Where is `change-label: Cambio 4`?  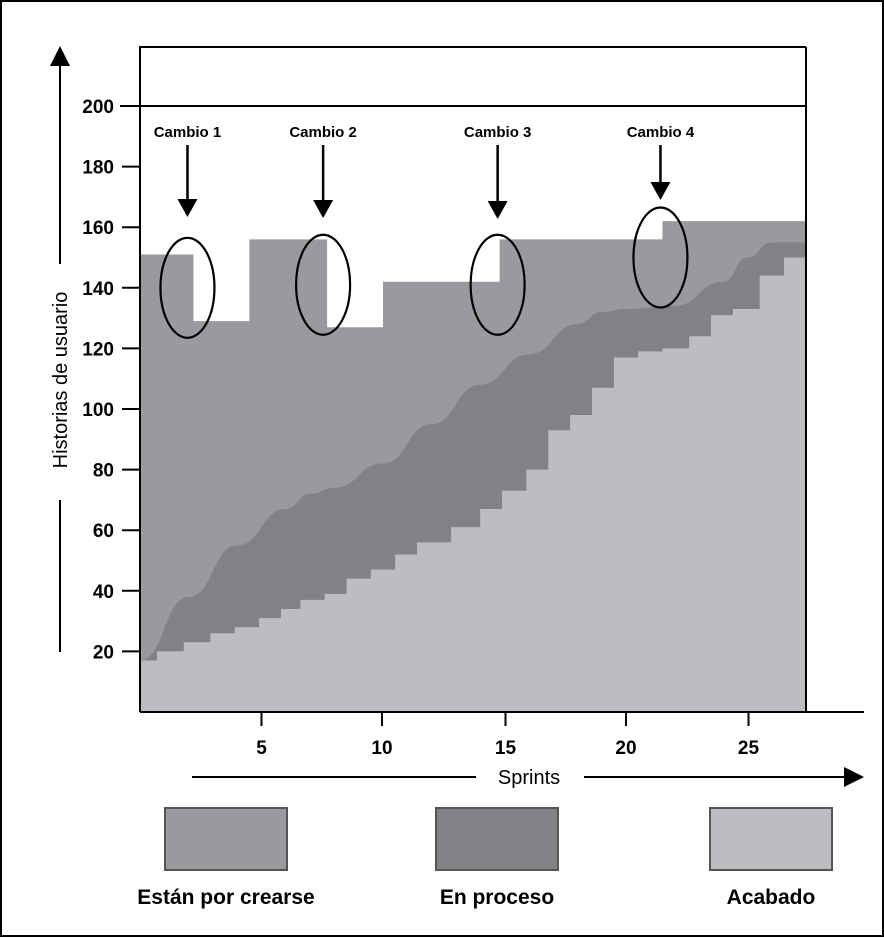
change-label: Cambio 4 is located at coordinates (661, 132).